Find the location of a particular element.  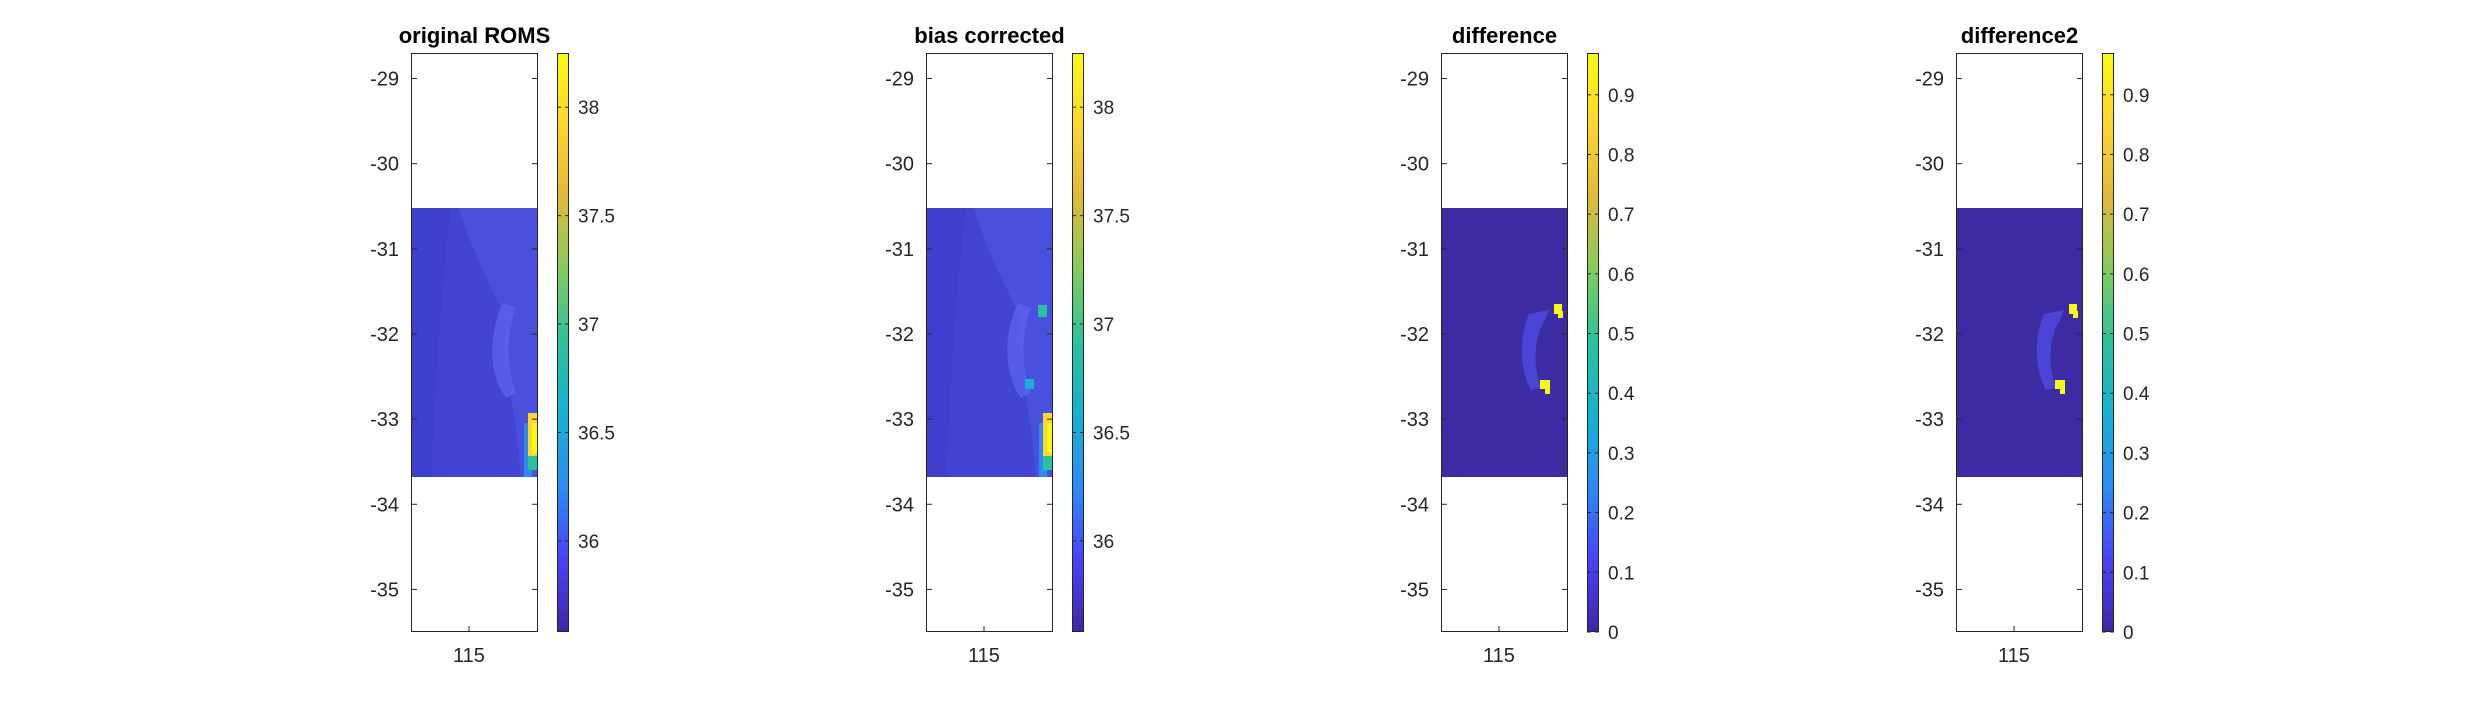

panel-title: difference is located at coordinates (1504, 35).